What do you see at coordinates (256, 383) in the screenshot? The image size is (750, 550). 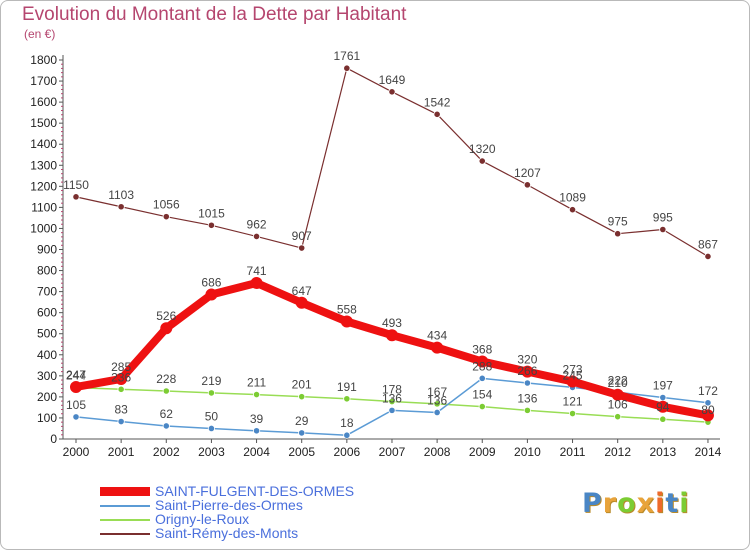 I see `data-label: 211` at bounding box center [256, 383].